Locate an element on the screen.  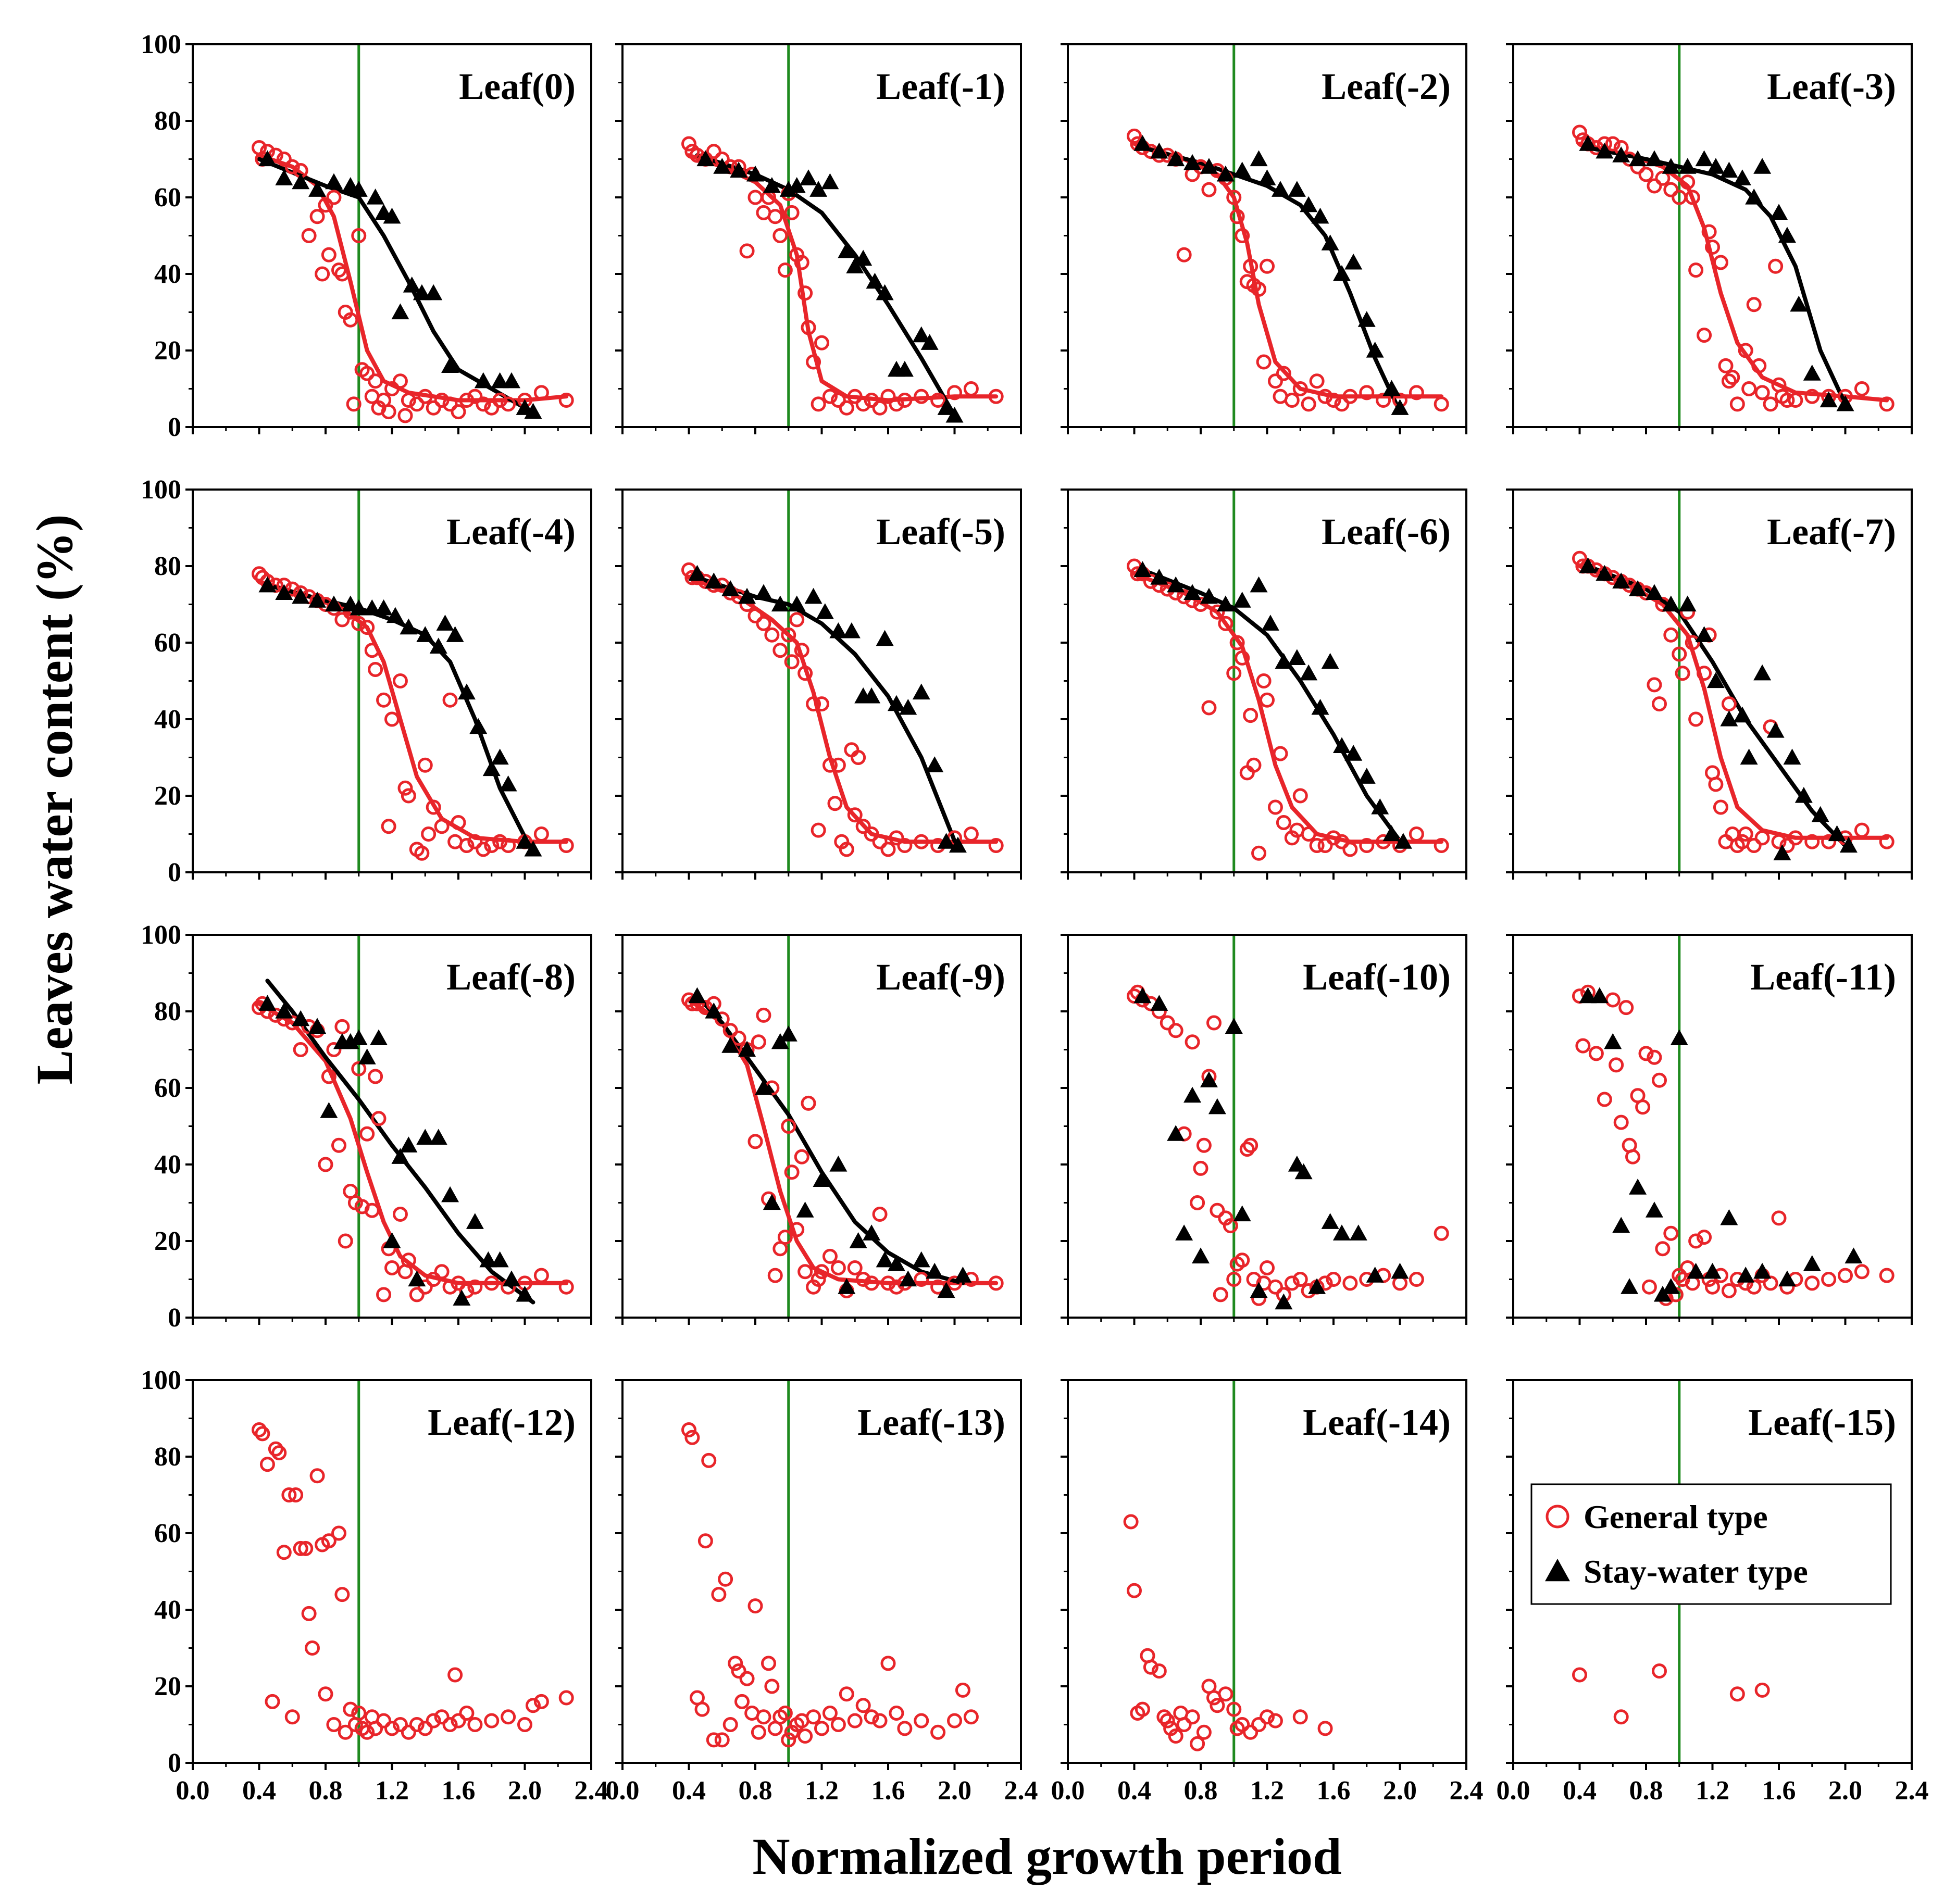
panel-title: Leaf(-12) is located at coordinates (502, 1422).